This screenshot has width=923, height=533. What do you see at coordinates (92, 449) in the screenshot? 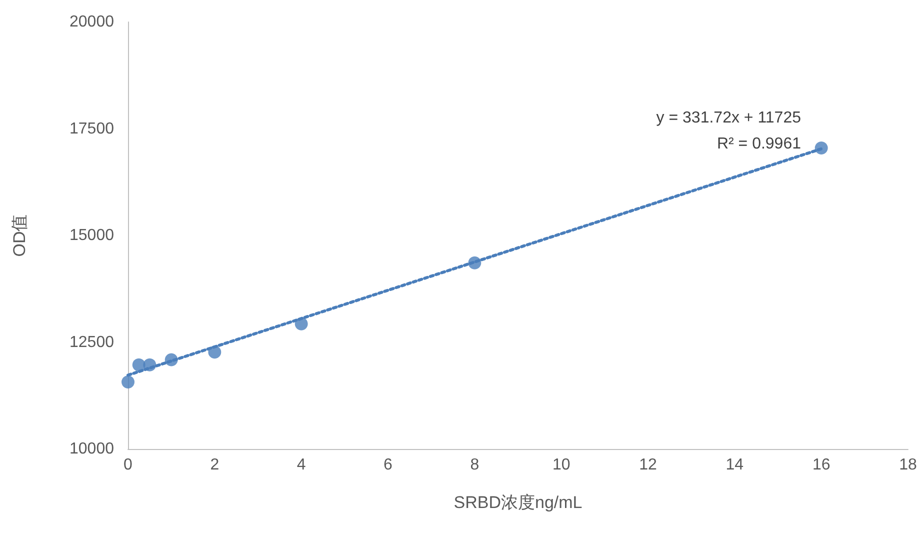
I see `y-tick-label: 10000` at bounding box center [92, 449].